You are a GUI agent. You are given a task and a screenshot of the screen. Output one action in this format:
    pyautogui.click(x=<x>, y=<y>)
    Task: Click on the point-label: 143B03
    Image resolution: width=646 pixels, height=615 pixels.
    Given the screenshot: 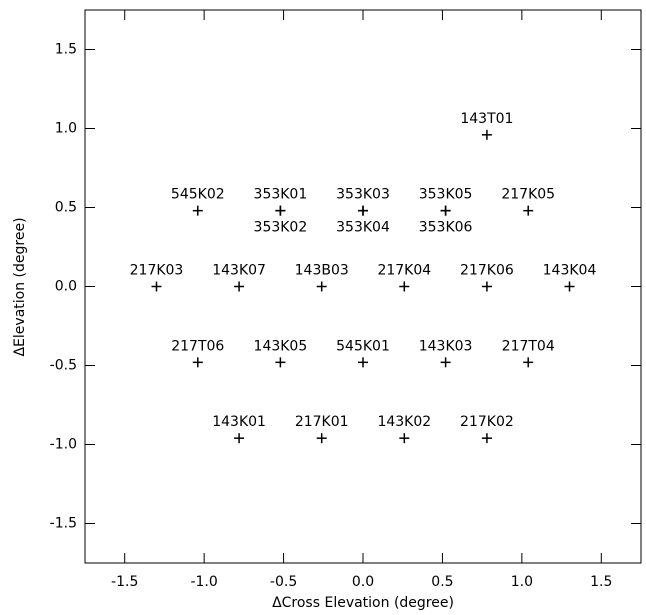 What is the action you would take?
    pyautogui.click(x=322, y=271)
    